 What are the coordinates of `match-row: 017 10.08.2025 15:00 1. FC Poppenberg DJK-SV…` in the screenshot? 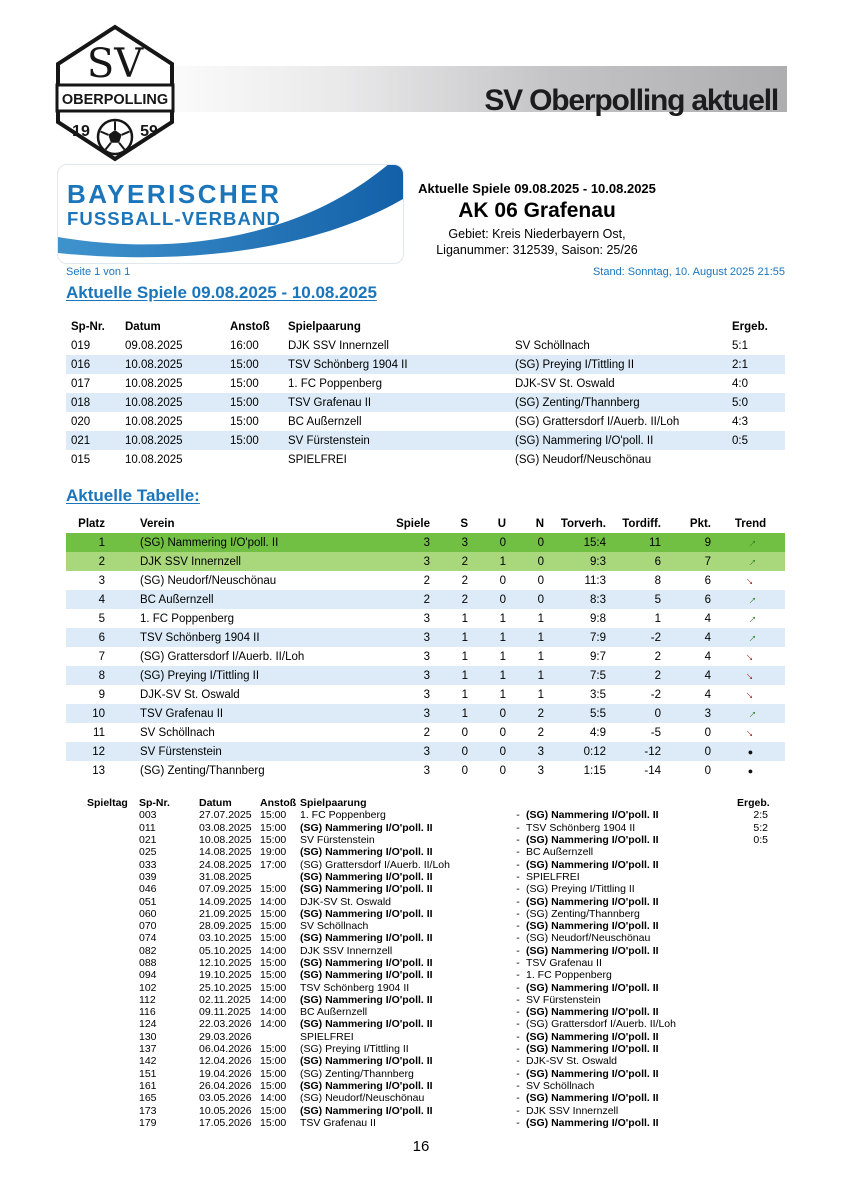 It's located at (425, 383).